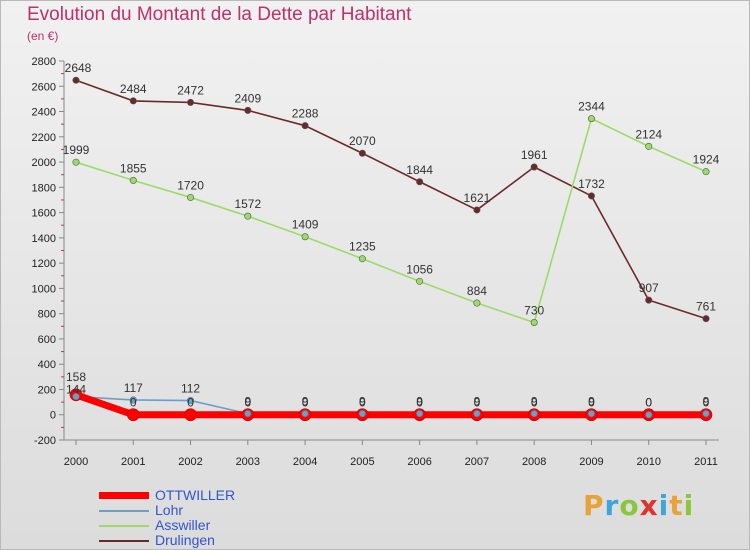 The width and height of the screenshot is (750, 550). I want to click on legend-swatch, so click(124, 526).